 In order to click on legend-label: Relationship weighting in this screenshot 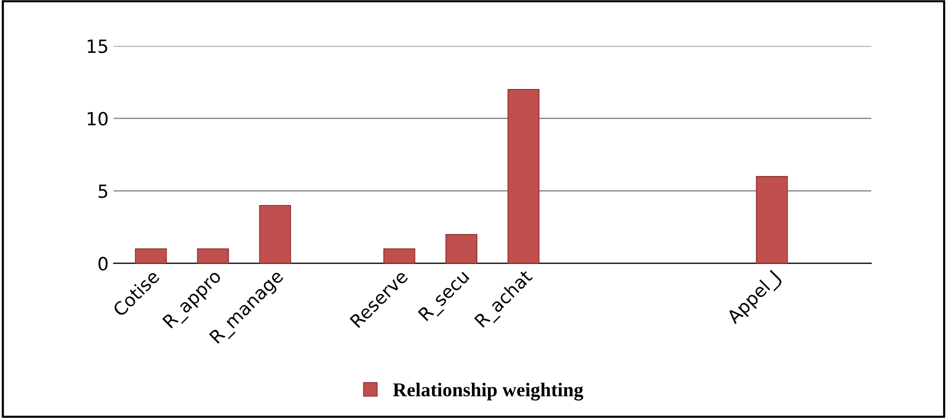, I will do `click(488, 391)`.